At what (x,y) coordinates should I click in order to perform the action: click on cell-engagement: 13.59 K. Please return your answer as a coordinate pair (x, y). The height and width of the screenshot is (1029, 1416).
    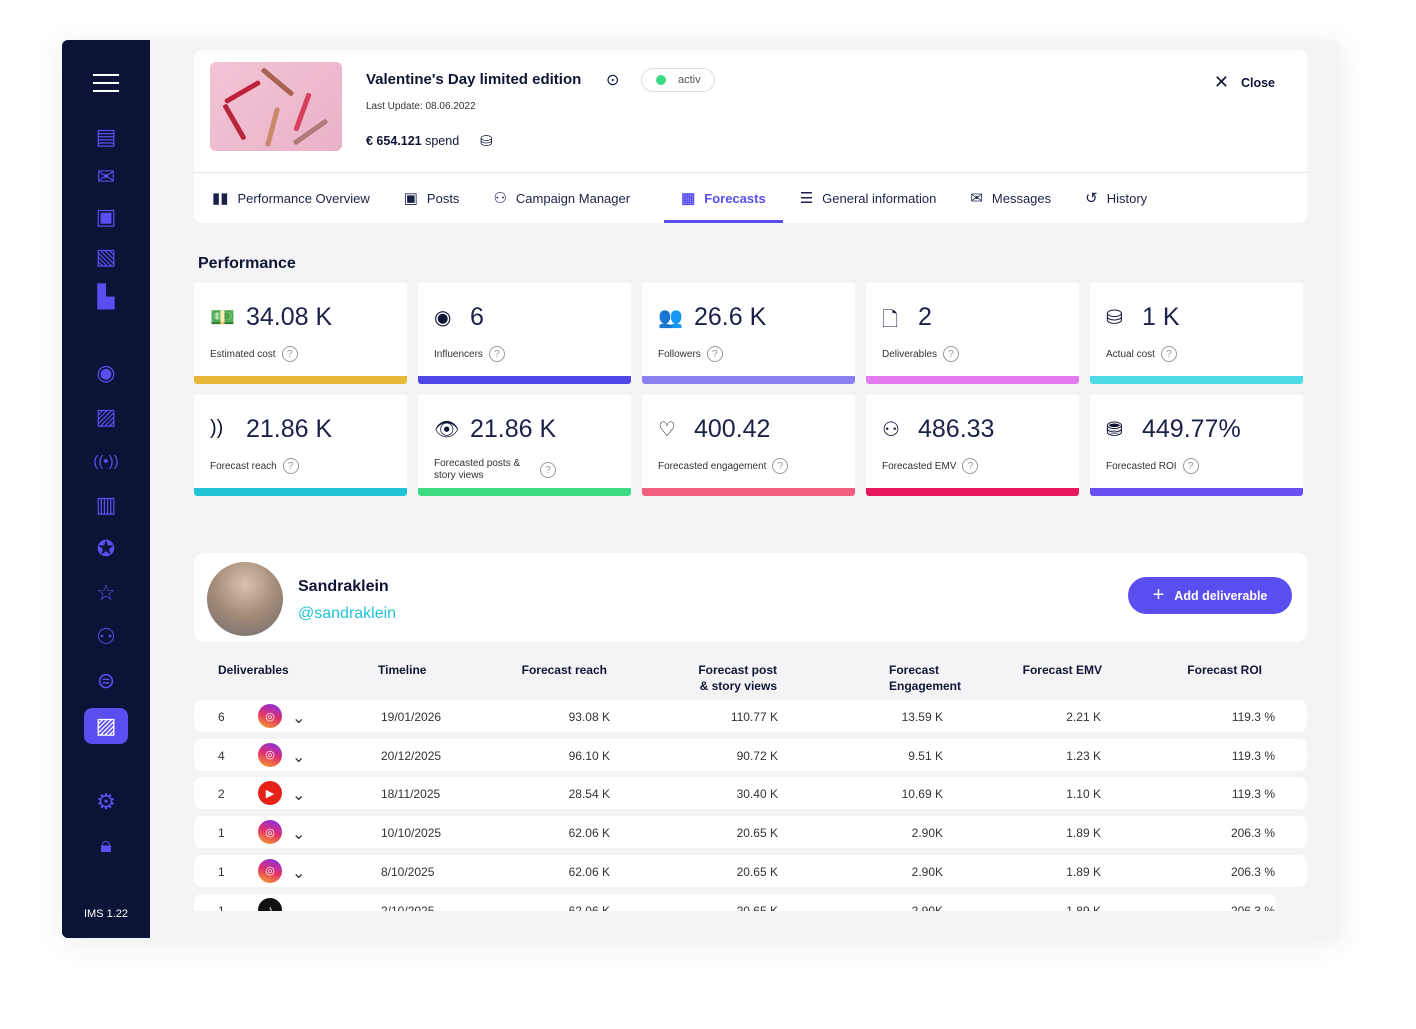
    Looking at the image, I should click on (922, 717).